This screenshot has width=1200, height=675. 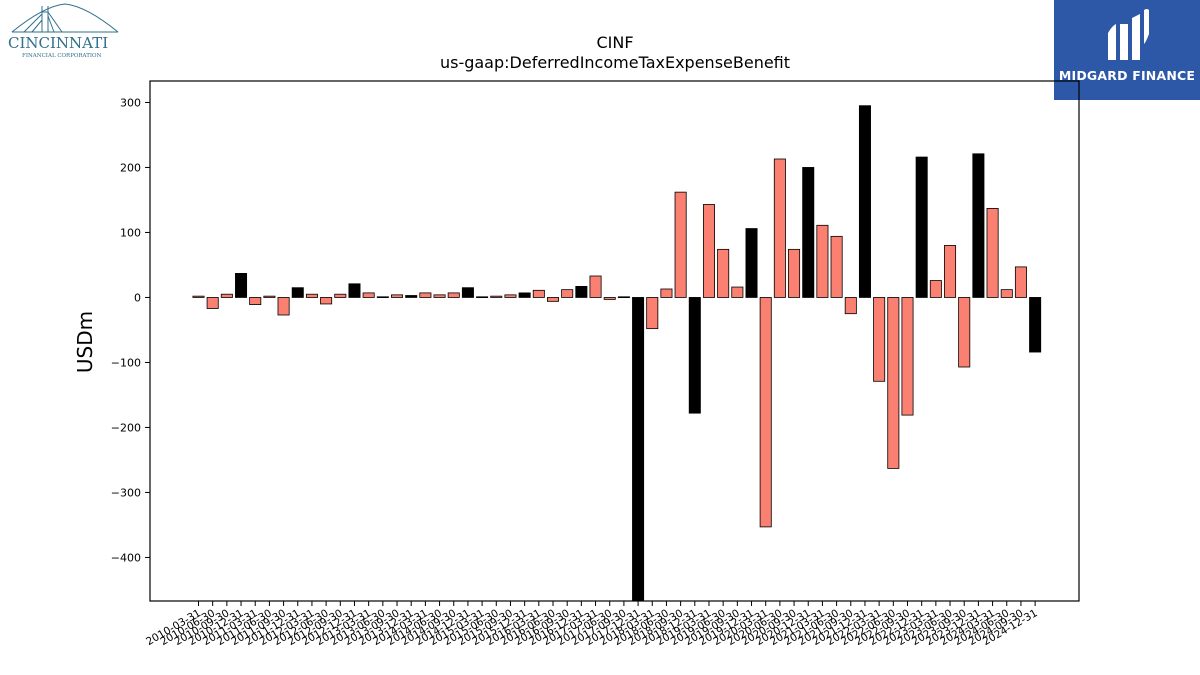 I want to click on chart-subtitle: us-gaap:DeferredIncomeTaxExpenseBenefit, so click(x=615, y=62).